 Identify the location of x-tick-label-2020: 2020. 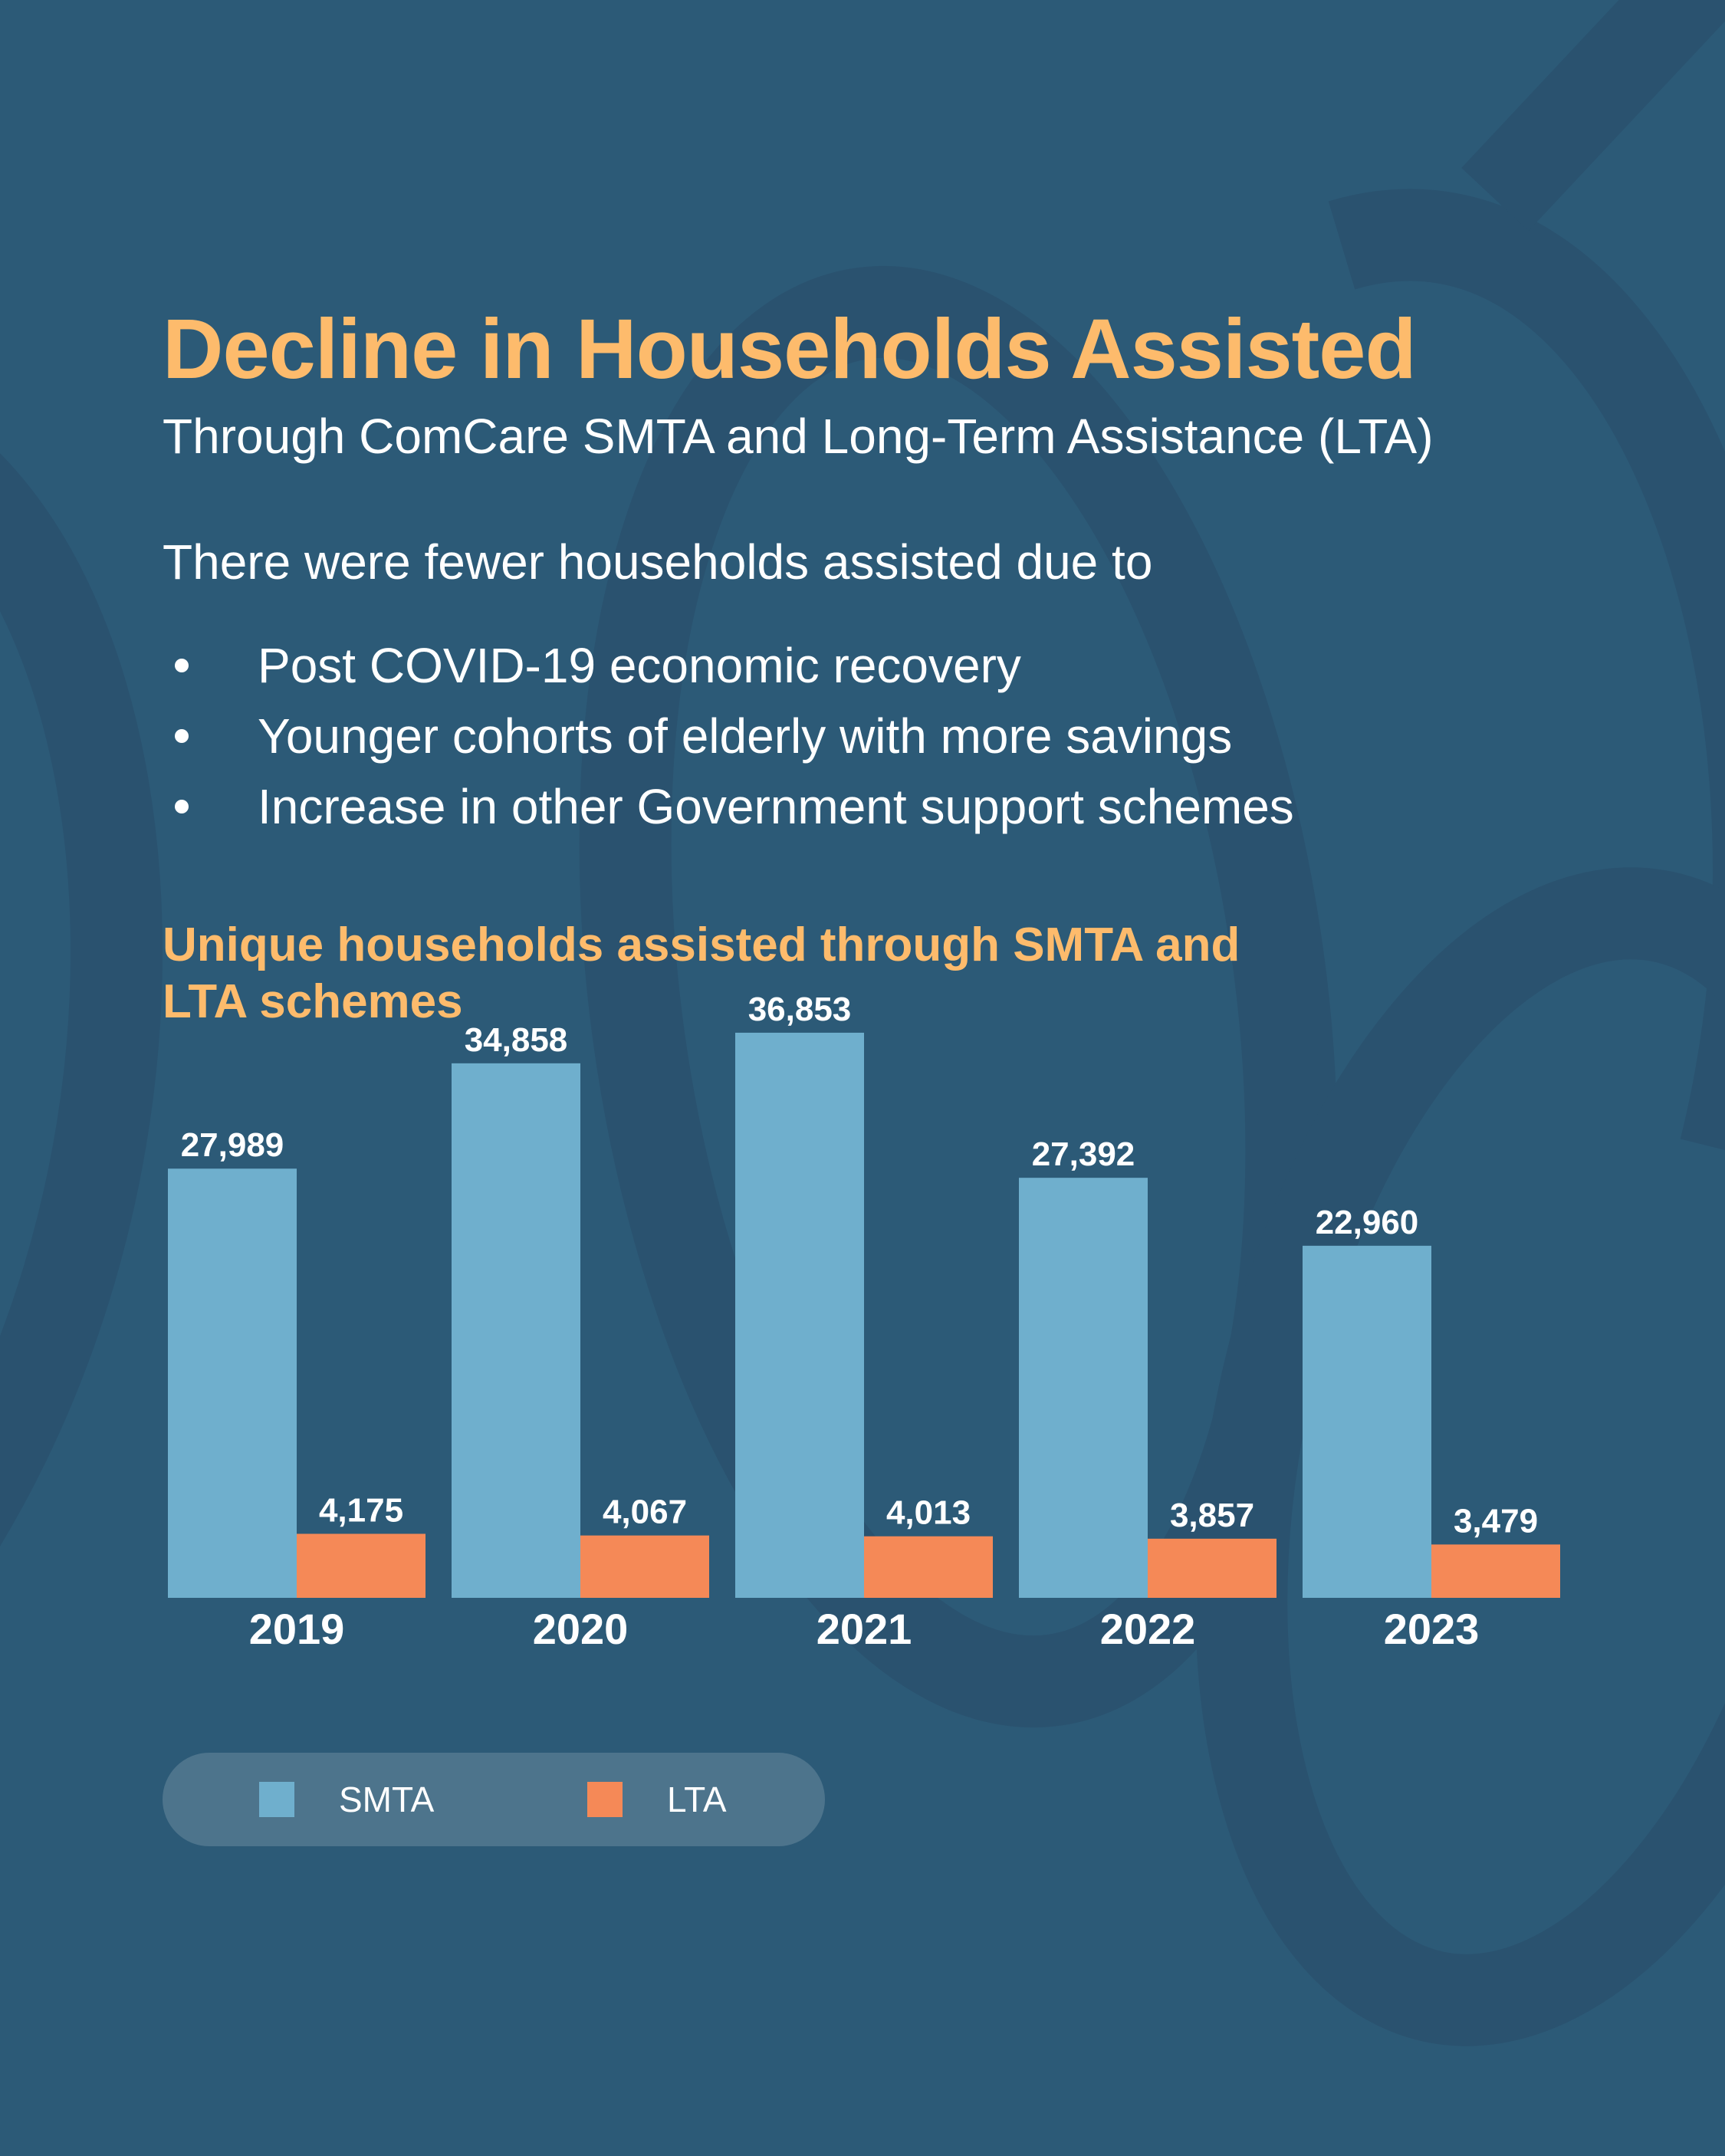
(581, 1629).